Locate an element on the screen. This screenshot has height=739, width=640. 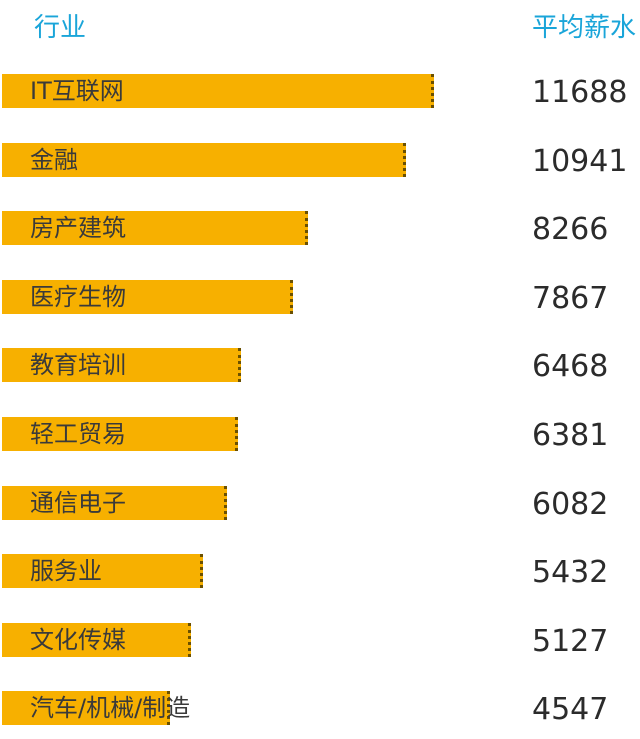
category-label: 通信电子 is located at coordinates (78, 503).